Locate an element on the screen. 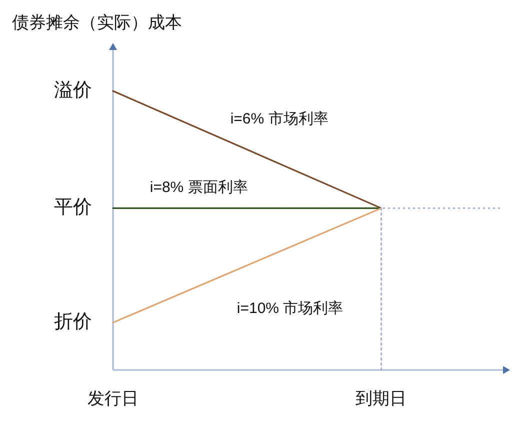 The width and height of the screenshot is (520, 421). annotation: 折价 is located at coordinates (73, 322).